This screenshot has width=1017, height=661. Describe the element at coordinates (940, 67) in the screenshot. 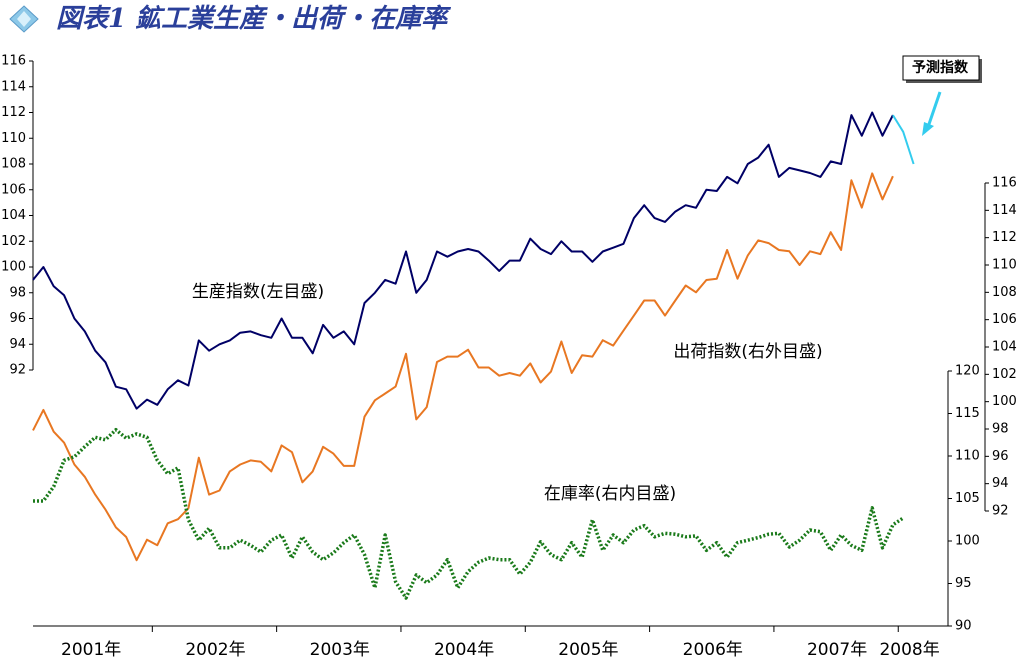

I see `legend-label: 予測指数` at that location.